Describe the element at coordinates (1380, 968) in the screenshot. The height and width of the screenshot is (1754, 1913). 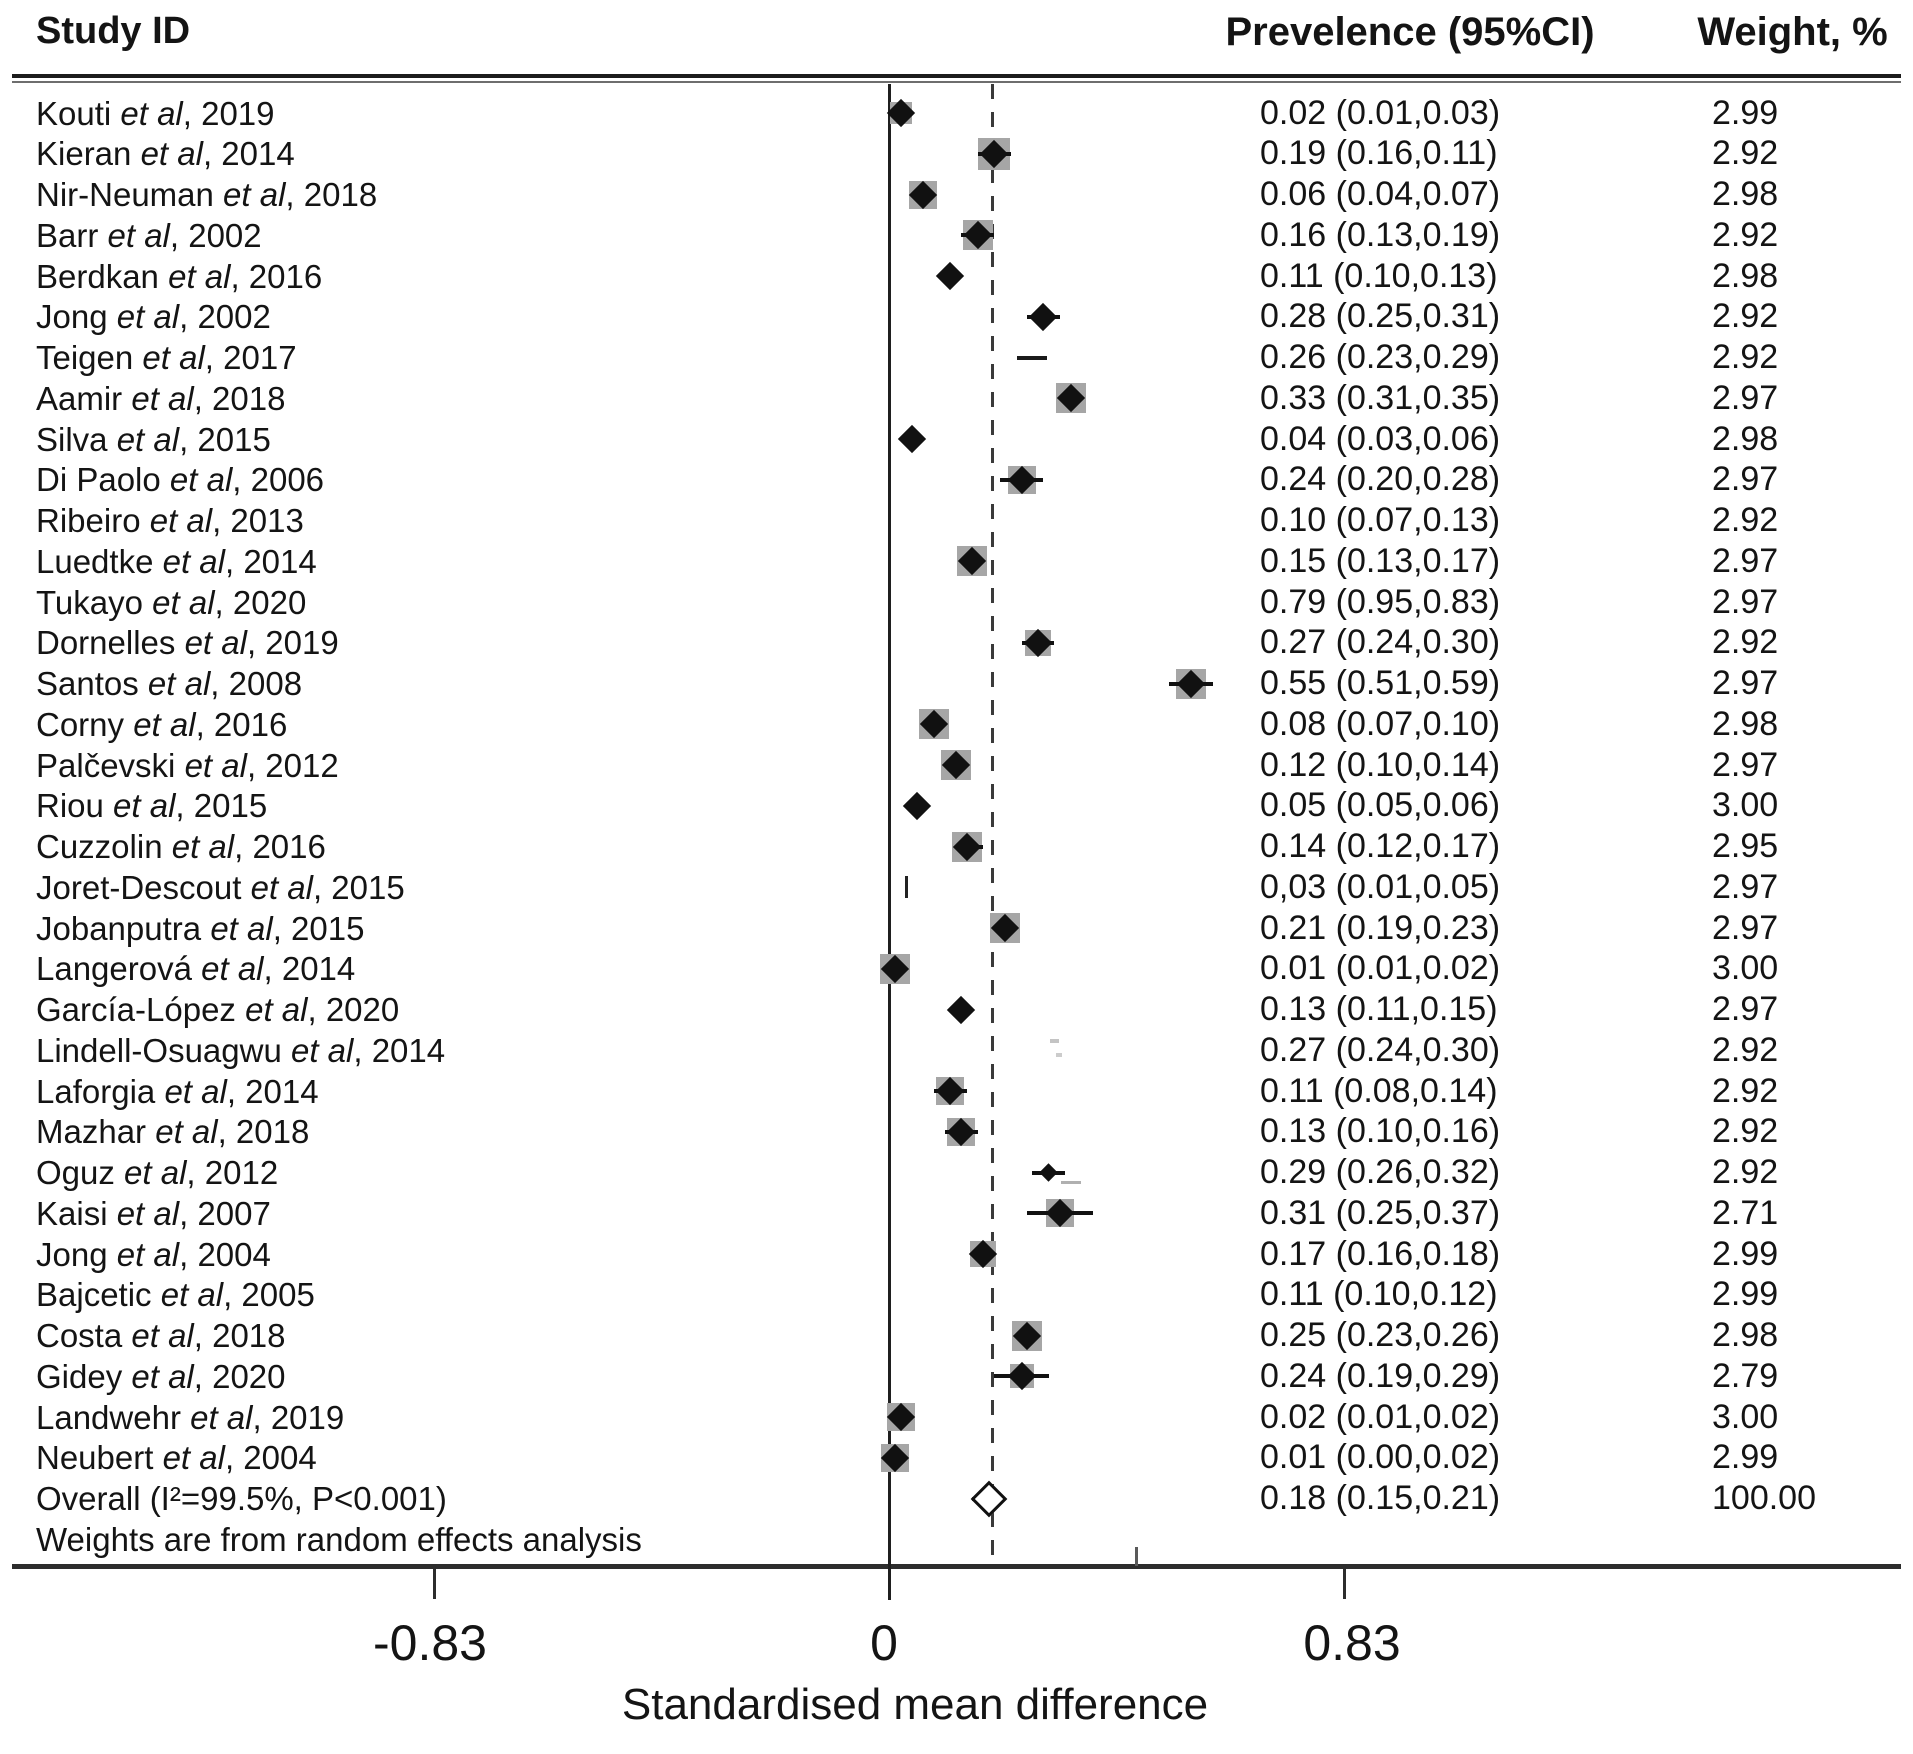
I see `prevalence-value: 0.01 (0.01,0.02)` at that location.